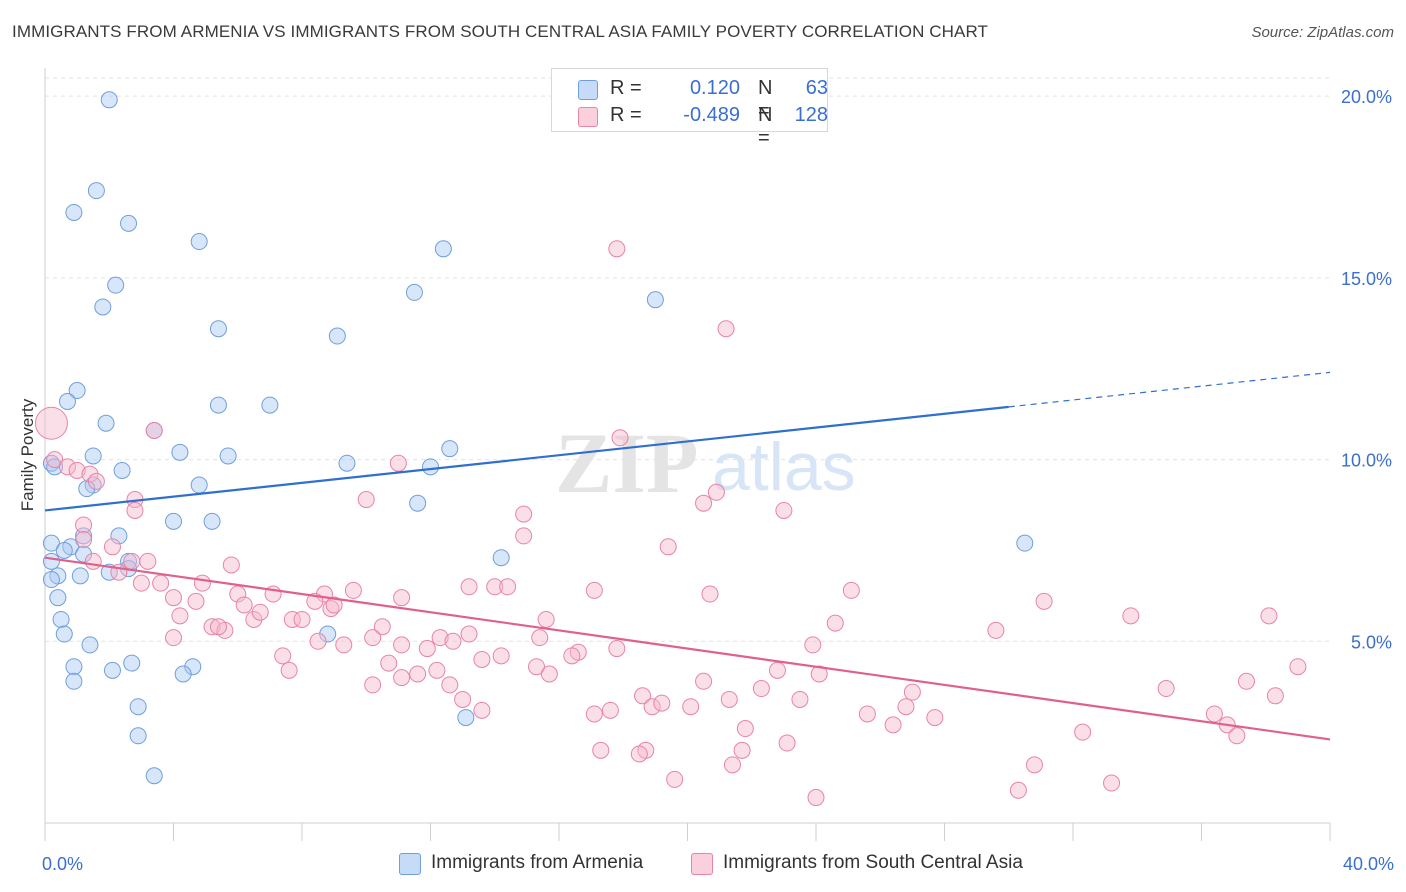  I want to click on legend-n-value: 128, so click(811, 115).